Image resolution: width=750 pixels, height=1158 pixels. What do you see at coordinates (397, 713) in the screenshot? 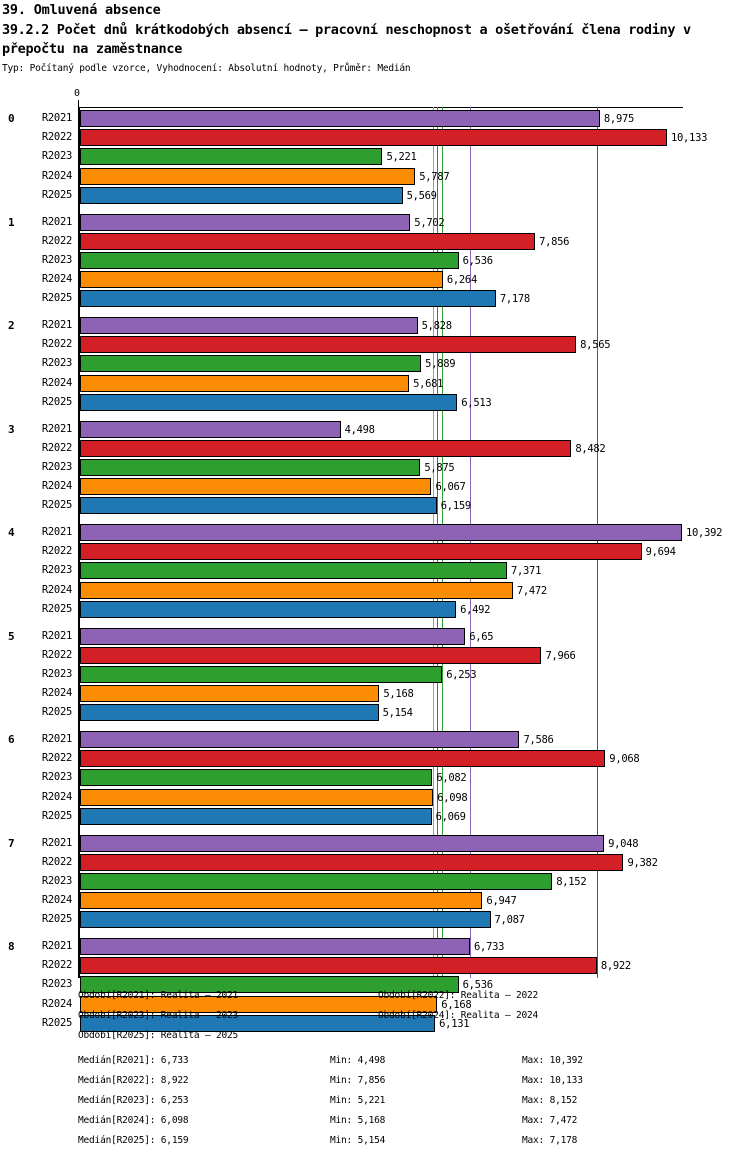
I see `bar-value-label: 5,154` at bounding box center [397, 713].